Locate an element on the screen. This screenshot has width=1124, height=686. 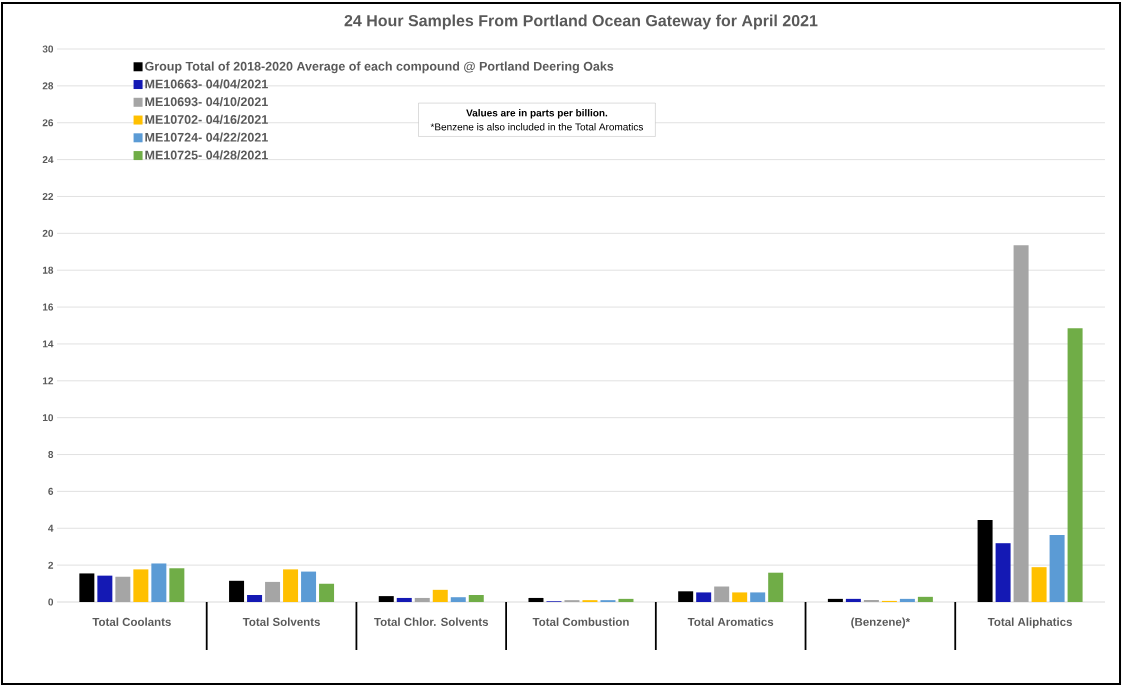
legend-label: ME10724- 04/22/2021 is located at coordinates (206, 137).